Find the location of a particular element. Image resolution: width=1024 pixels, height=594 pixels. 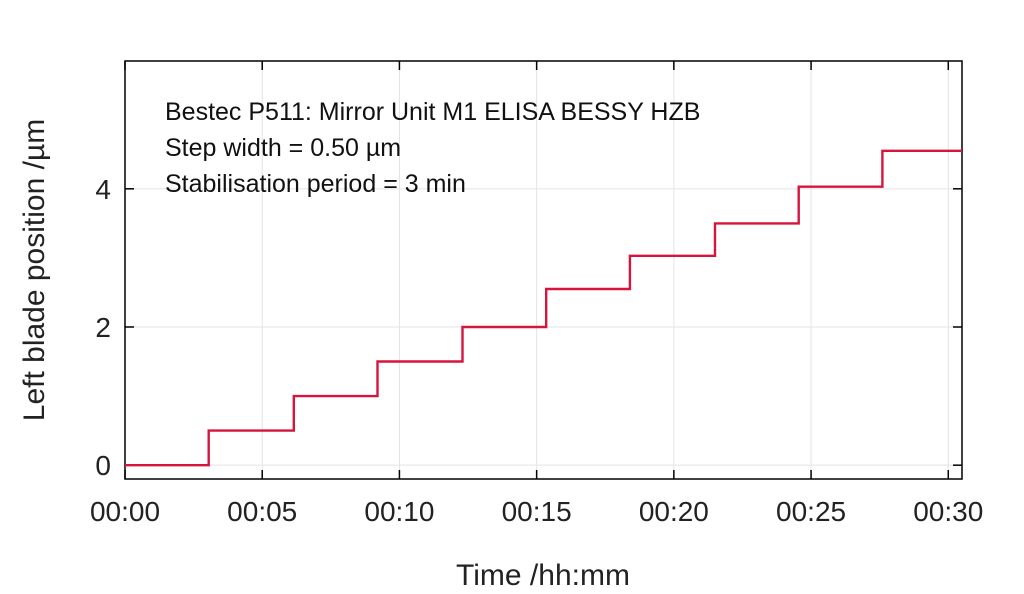

x-axis-title: Time /hh:mm is located at coordinates (543, 575).